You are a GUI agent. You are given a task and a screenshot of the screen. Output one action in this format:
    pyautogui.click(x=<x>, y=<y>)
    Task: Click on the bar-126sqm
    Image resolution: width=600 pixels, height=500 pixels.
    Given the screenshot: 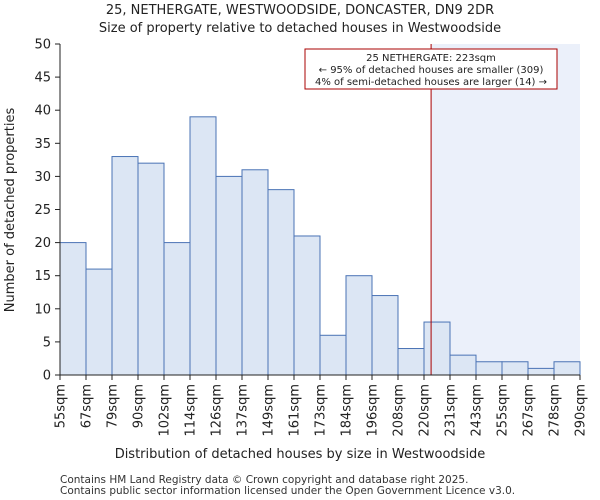 What is the action you would take?
    pyautogui.click(x=229, y=275)
    